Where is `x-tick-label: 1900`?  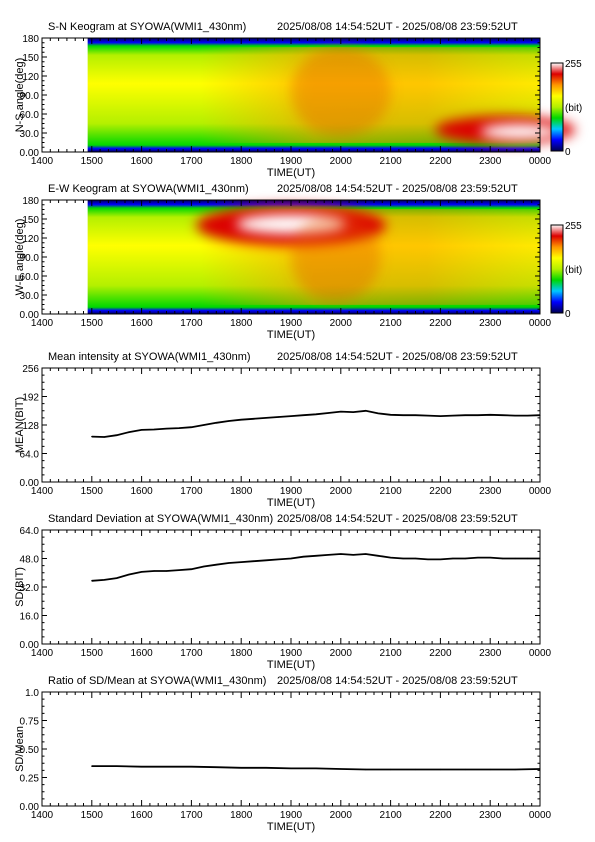
x-tick-label: 1900 is located at coordinates (291, 491).